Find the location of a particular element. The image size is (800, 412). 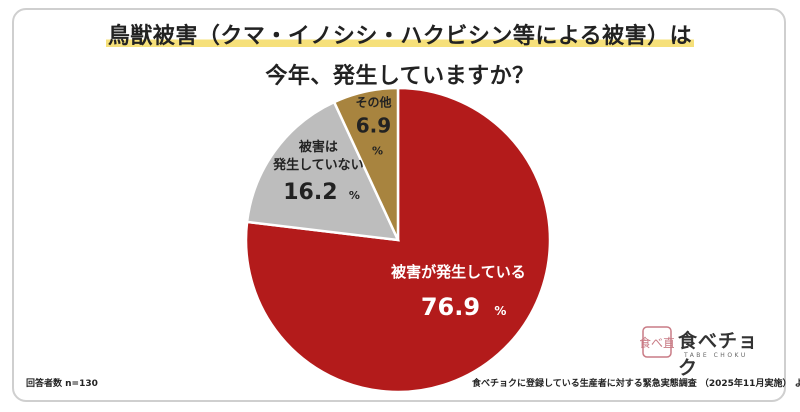

sample-size: 回答者数 n=130 is located at coordinates (62, 384).